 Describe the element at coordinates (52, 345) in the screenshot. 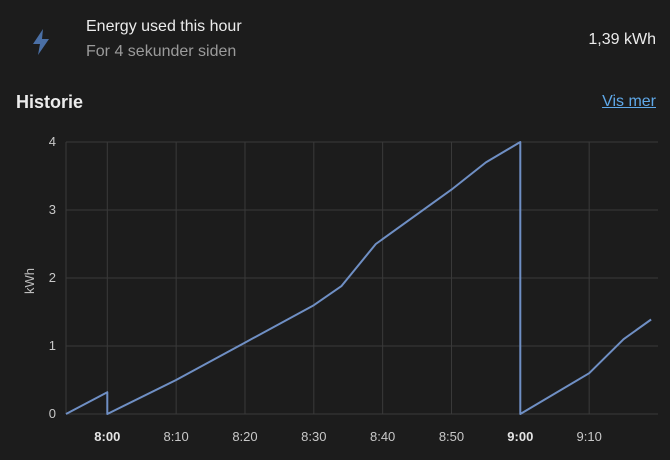

I see `y-tick-label: 1` at that location.